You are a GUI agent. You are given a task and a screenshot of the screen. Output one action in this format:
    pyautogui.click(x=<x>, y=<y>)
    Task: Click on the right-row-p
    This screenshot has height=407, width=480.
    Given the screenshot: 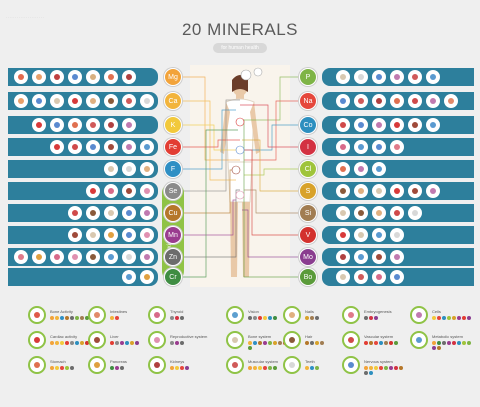 What is the action you would take?
    pyautogui.click(x=398, y=77)
    